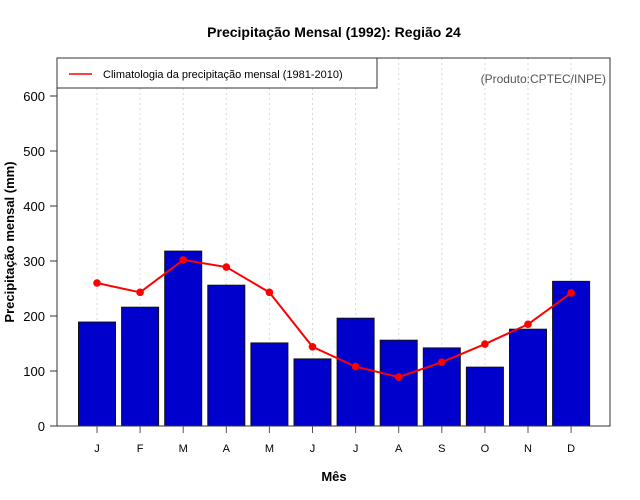  Describe the element at coordinates (34, 261) in the screenshot. I see `y-tick-label: 300` at that location.